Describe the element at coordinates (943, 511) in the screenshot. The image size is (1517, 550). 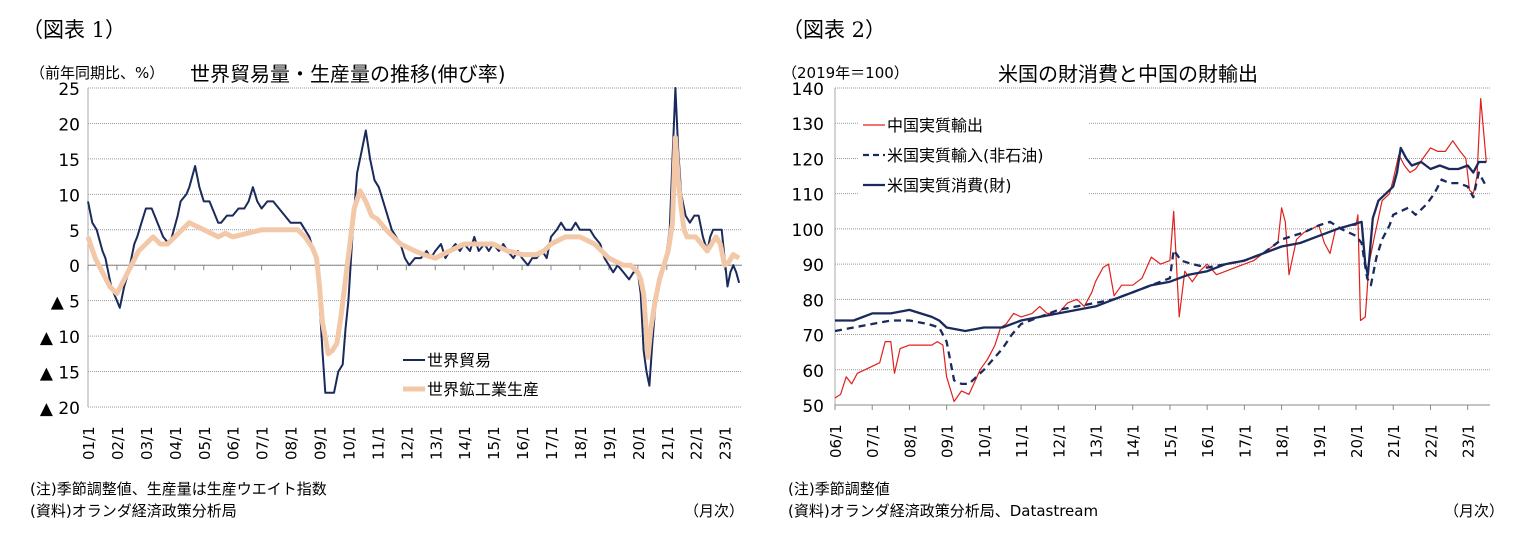
I see `source-2: (資料)オランダ経済政策分析局、Datastream` at that location.